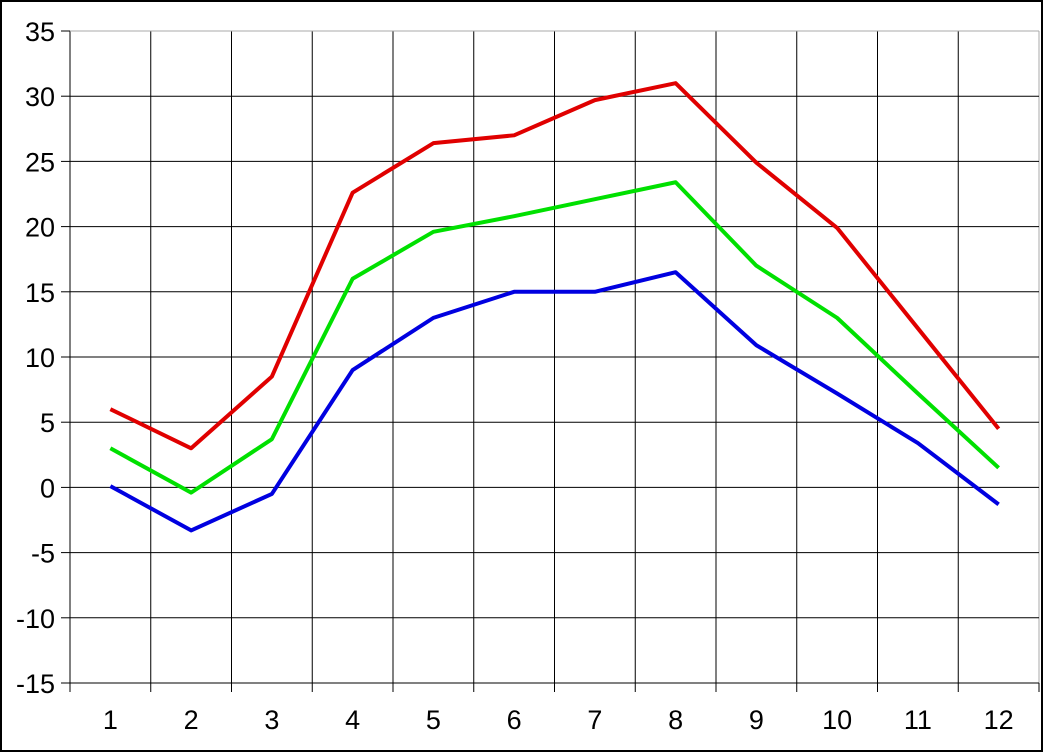  Describe the element at coordinates (675, 720) in the screenshot. I see `x-tick-label: 8` at that location.